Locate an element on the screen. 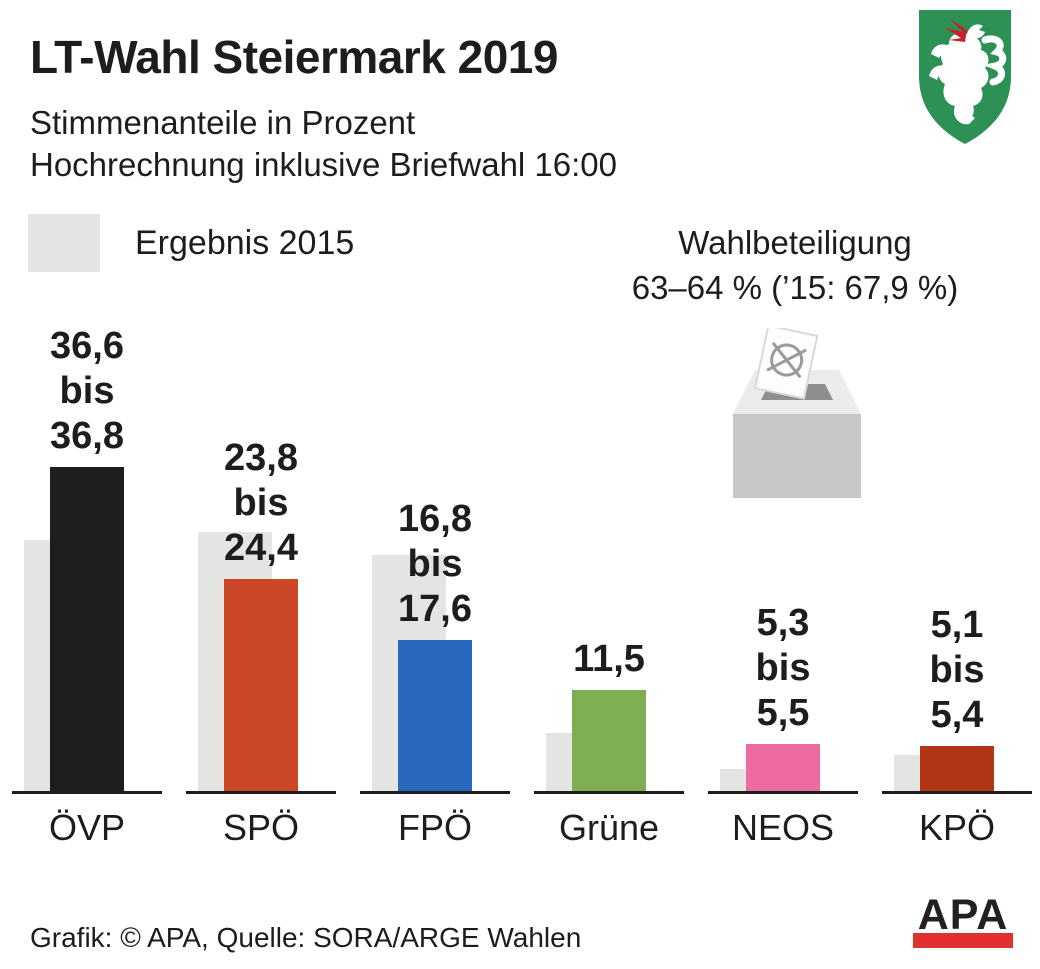 Image resolution: width=1040 pixels, height=969 pixels. party-label: FPÖ is located at coordinates (434, 827).